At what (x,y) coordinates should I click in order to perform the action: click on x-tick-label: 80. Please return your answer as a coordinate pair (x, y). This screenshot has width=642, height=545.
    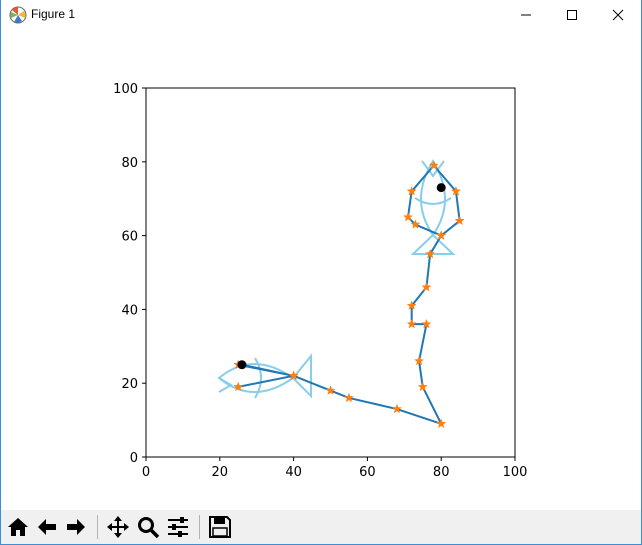
    Looking at the image, I should click on (441, 472).